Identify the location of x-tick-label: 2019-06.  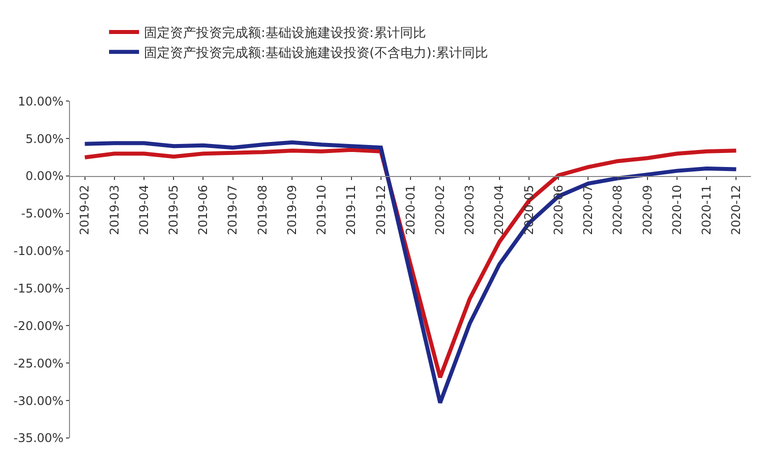
(203, 209).